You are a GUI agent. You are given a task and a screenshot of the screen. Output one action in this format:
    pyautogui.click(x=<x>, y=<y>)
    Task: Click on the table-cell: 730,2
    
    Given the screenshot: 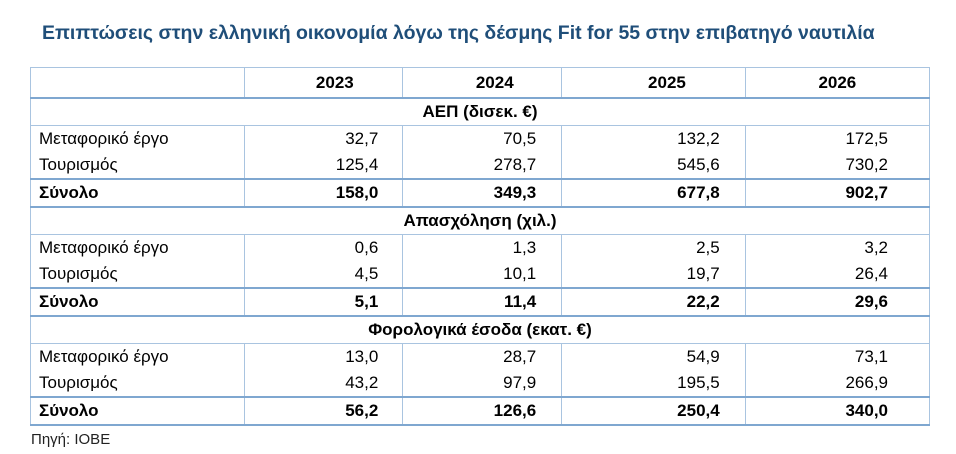 What is the action you would take?
    pyautogui.click(x=837, y=165)
    